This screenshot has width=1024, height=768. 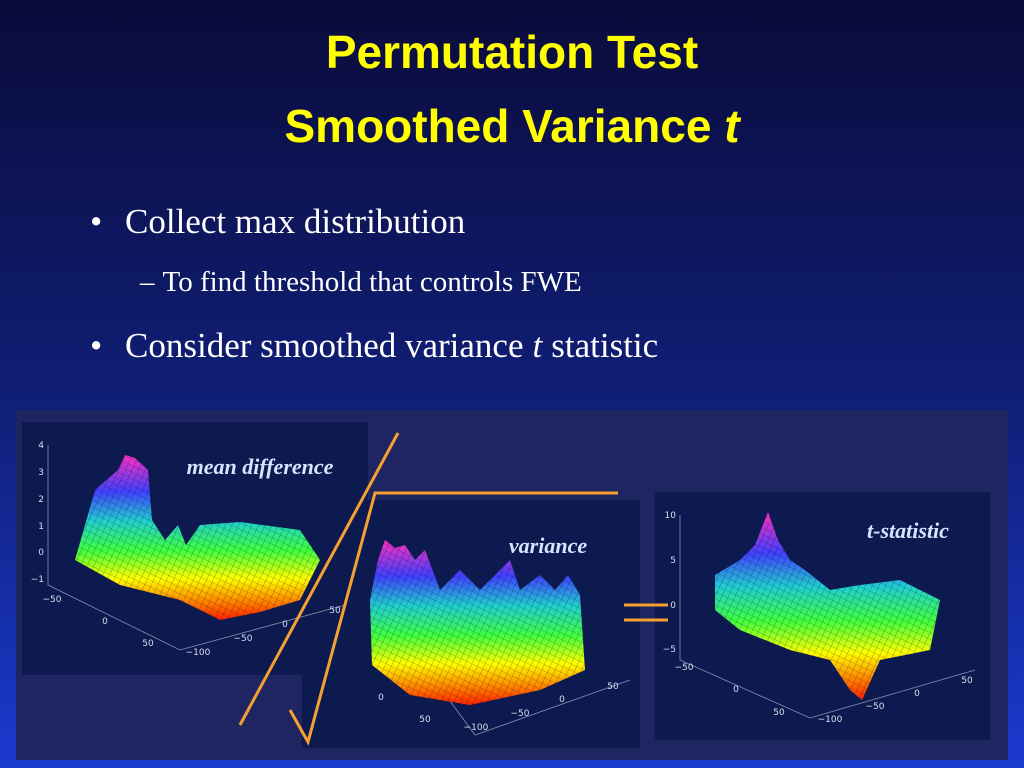 I want to click on z-tick-label: 10, so click(x=671, y=516).